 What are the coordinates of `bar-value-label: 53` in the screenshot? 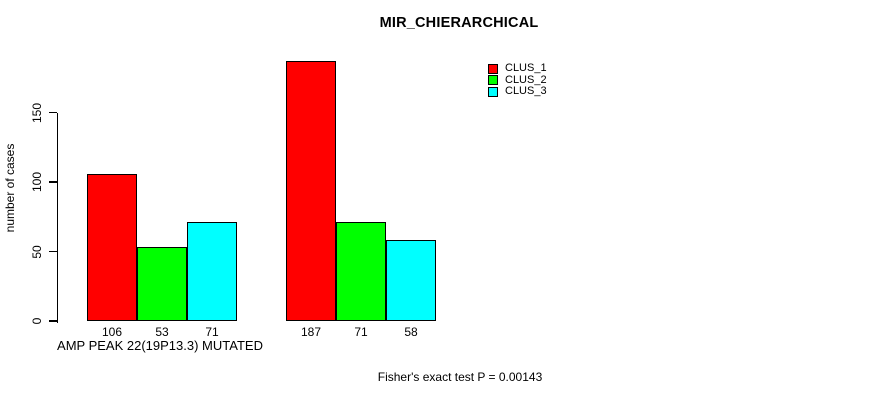 It's located at (162, 332).